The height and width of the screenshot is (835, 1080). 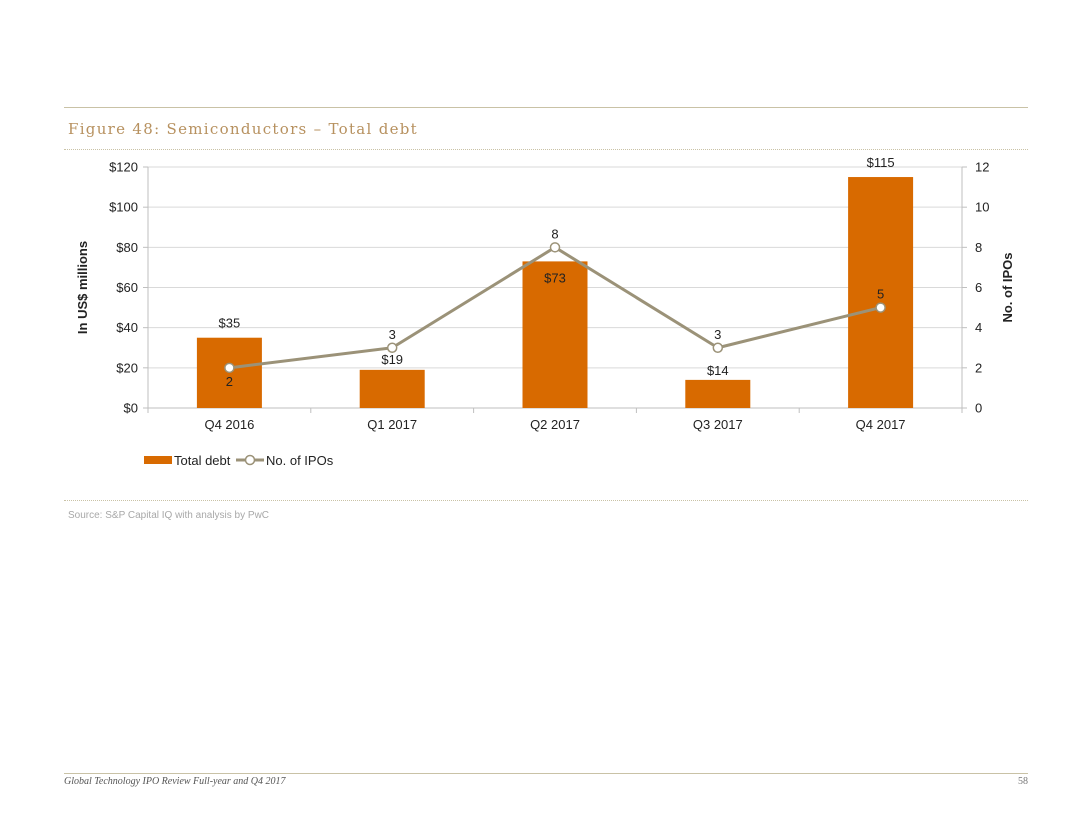 I want to click on y2-tick-label: 10, so click(x=982, y=207).